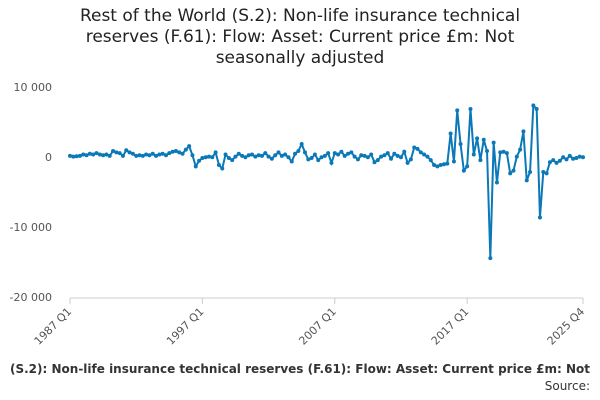 The width and height of the screenshot is (600, 400). Describe the element at coordinates (31, 297) in the screenshot. I see `y-tick-label: -20 000` at that location.